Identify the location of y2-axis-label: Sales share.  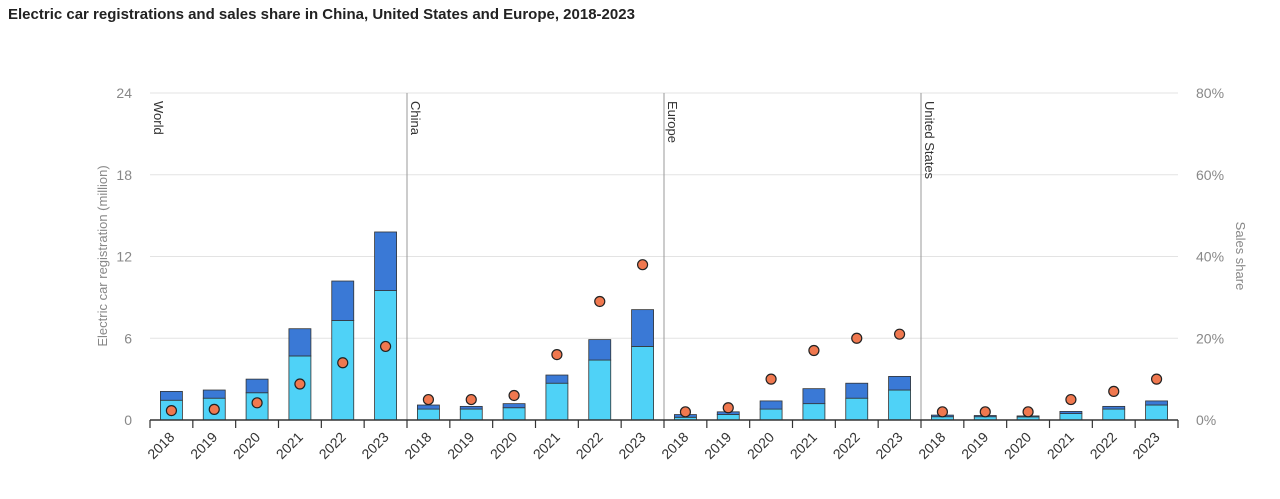
(1240, 256).